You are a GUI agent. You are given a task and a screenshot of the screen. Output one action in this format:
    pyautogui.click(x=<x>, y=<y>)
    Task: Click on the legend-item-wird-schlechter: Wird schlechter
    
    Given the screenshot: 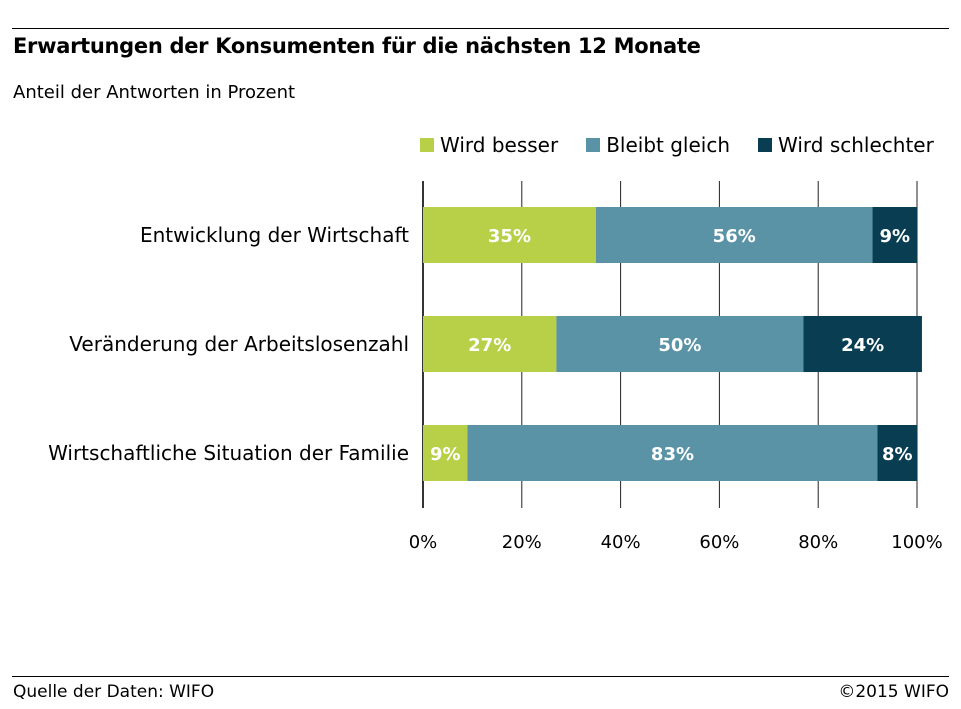 What is the action you would take?
    pyautogui.click(x=846, y=145)
    